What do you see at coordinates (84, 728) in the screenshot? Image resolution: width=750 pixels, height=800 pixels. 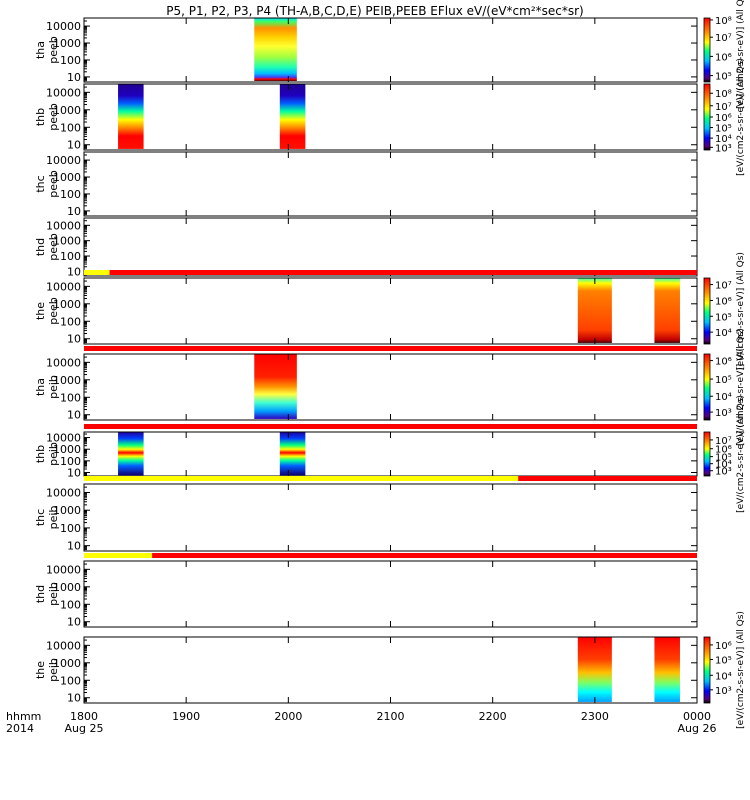 I see `x-date-label: Aug 25` at bounding box center [84, 728].